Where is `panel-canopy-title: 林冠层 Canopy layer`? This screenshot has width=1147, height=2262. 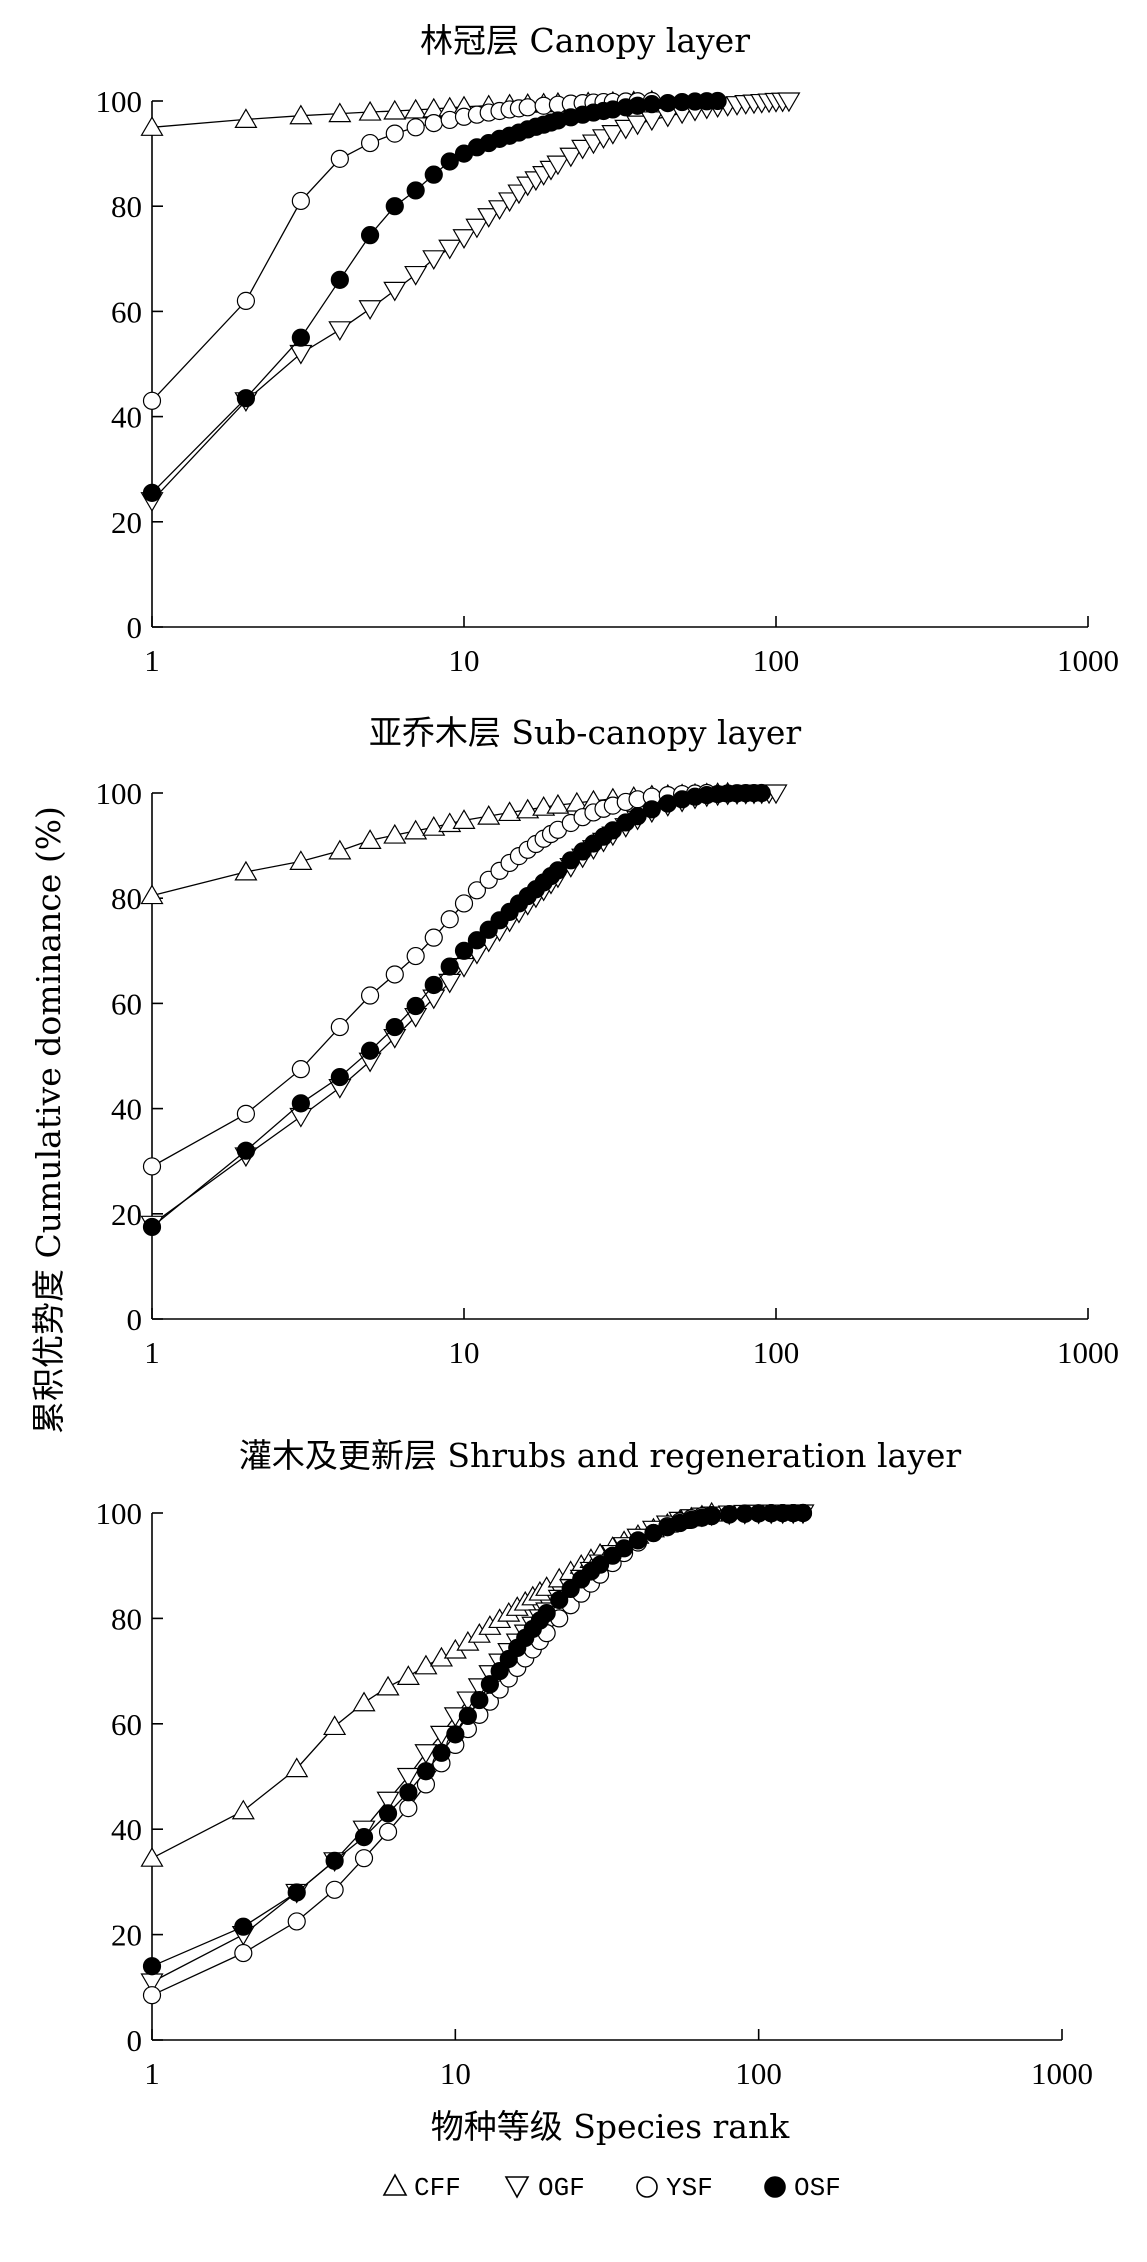 panel-canopy-title: 林冠层 Canopy layer is located at coordinates (585, 40).